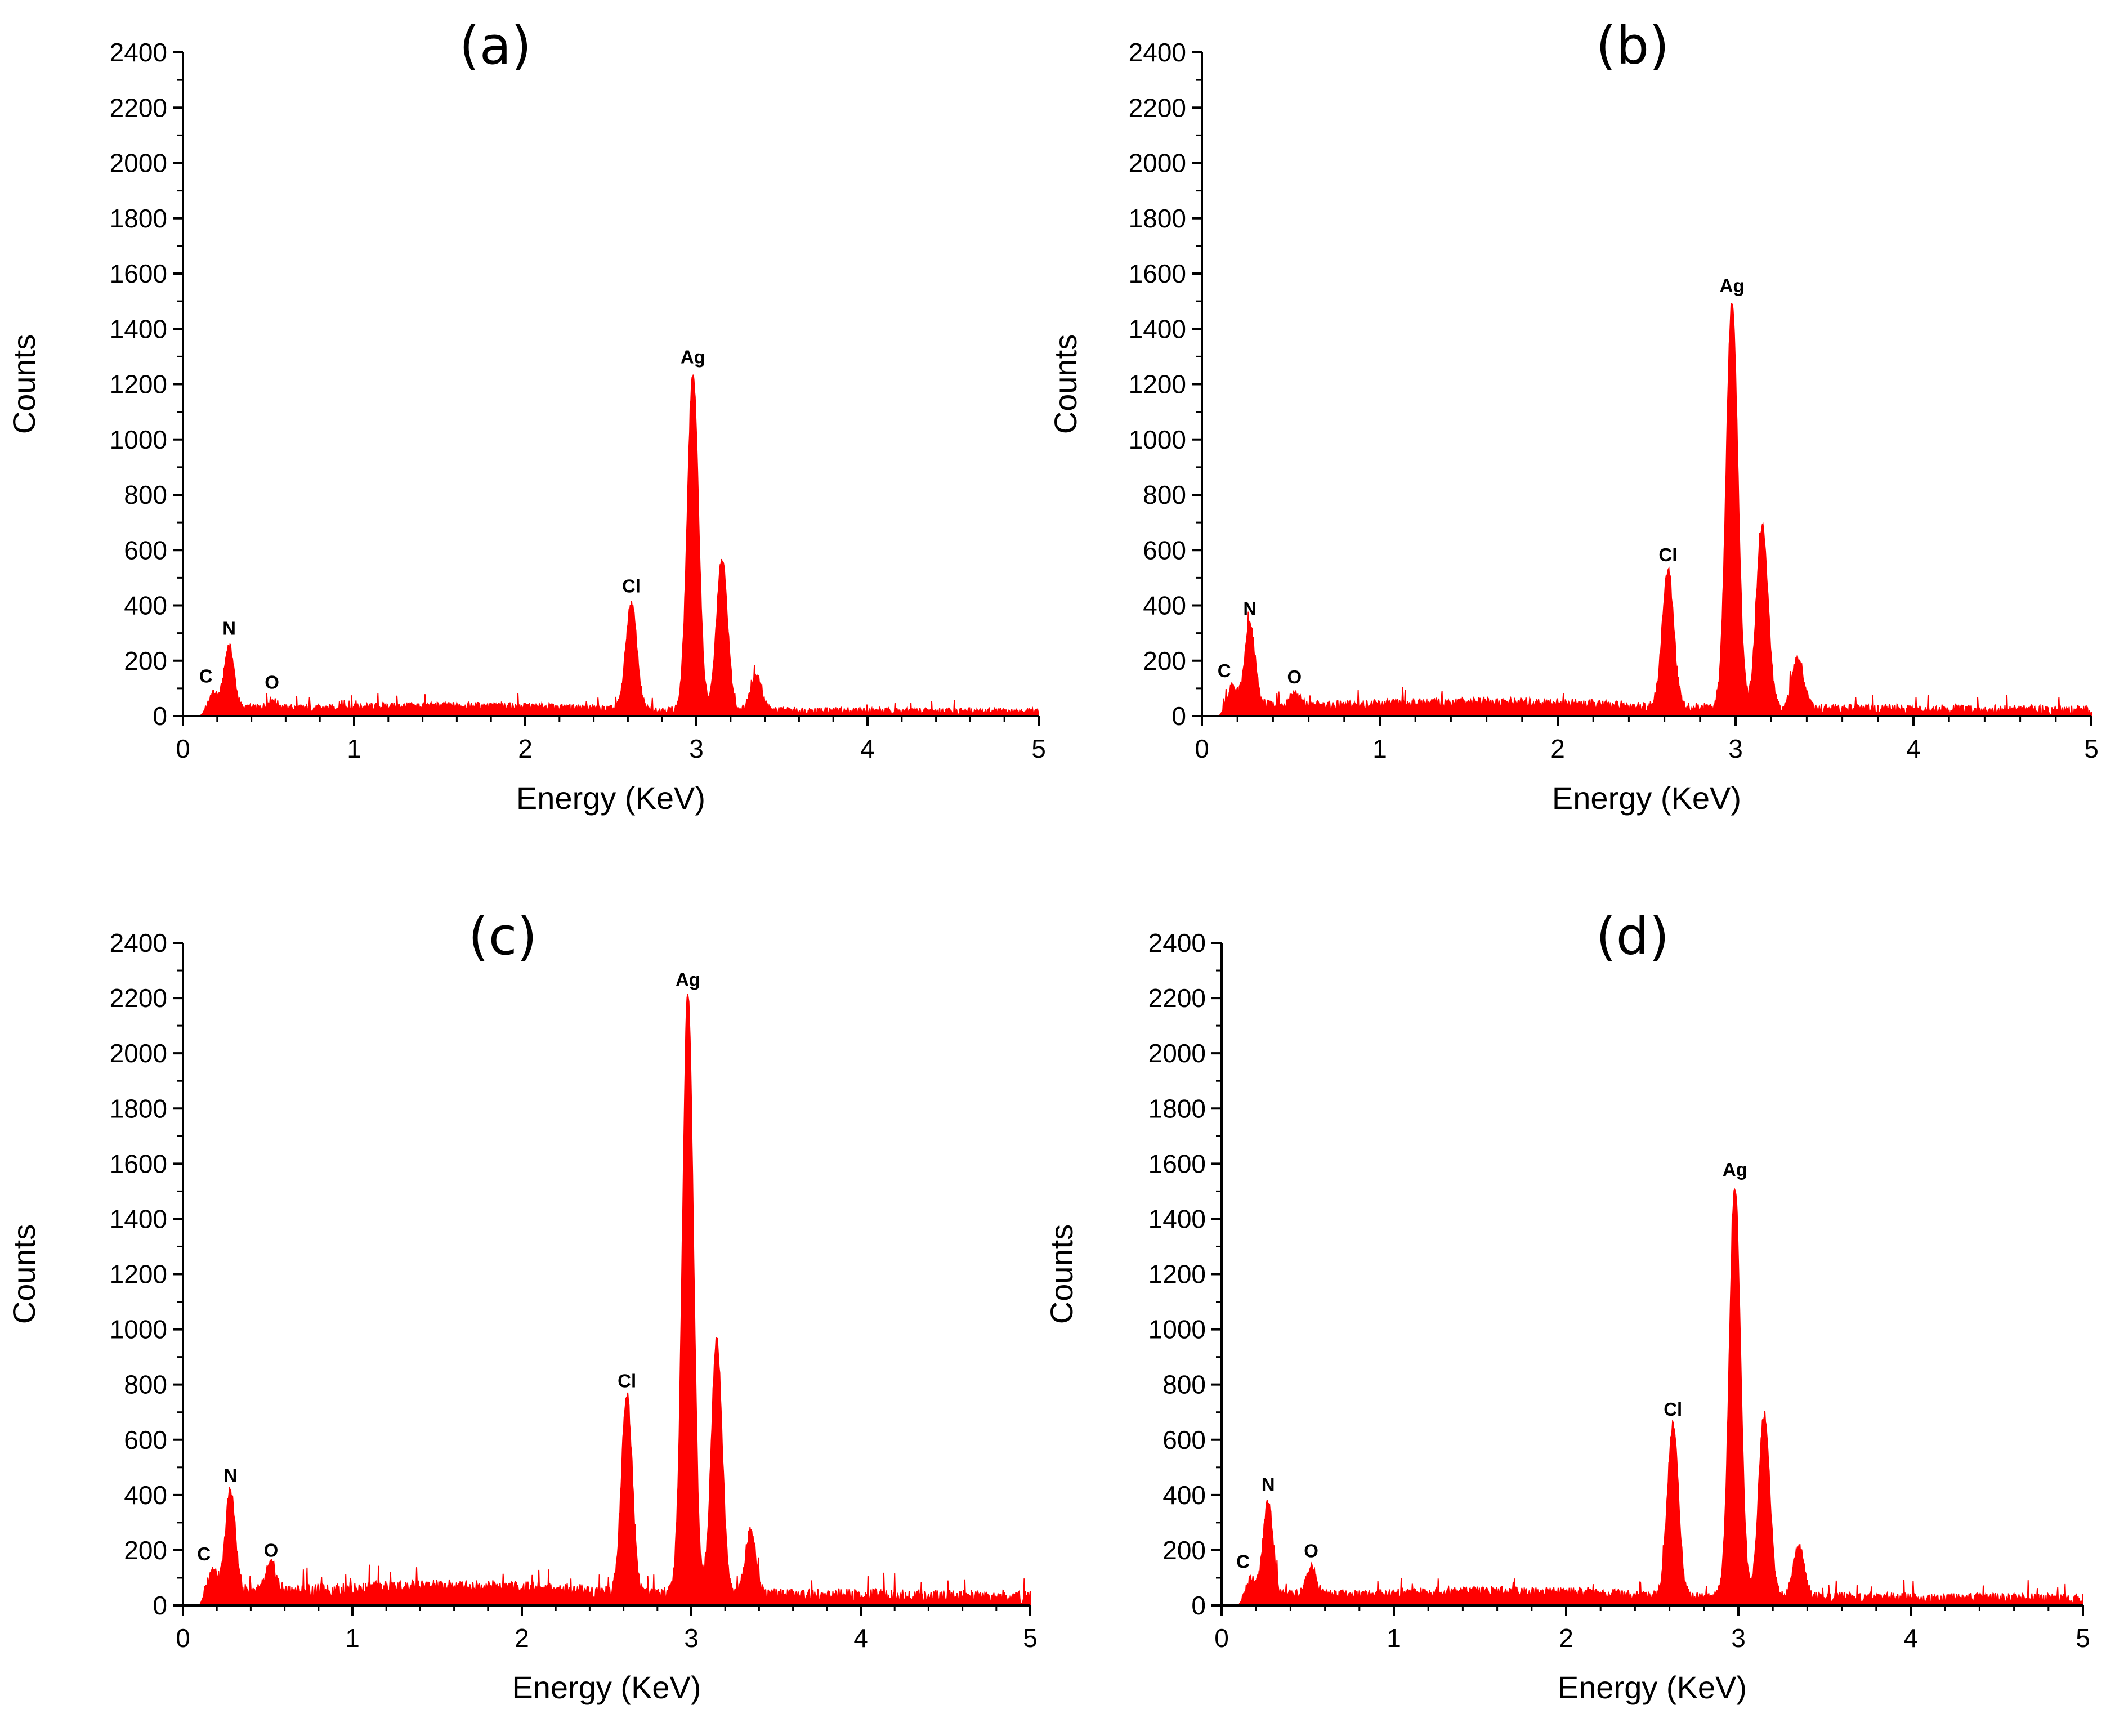 The image size is (2115, 1736). What do you see at coordinates (1633, 936) in the screenshot?
I see `panel-title: (d)` at bounding box center [1633, 936].